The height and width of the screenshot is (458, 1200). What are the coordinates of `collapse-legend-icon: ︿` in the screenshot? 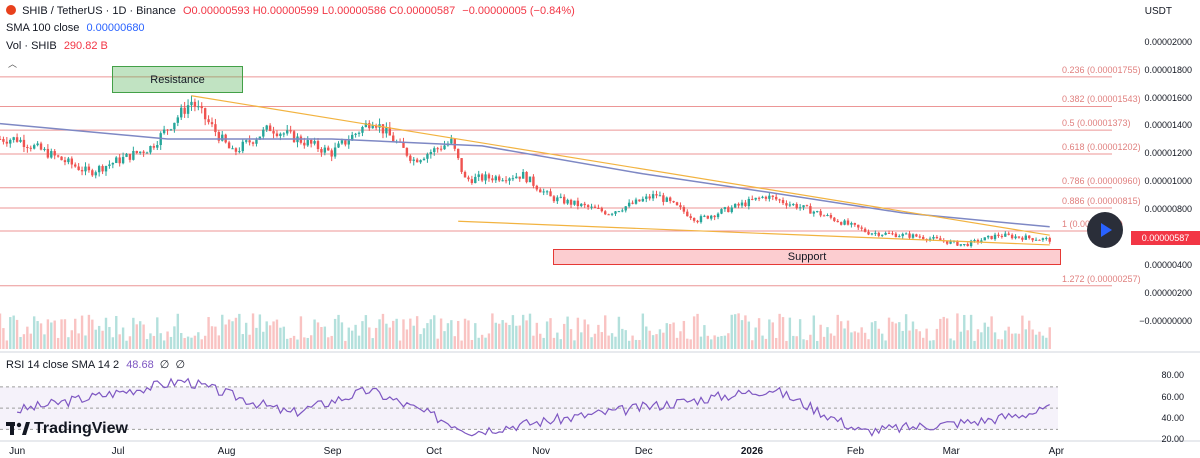 It's located at (13, 64).